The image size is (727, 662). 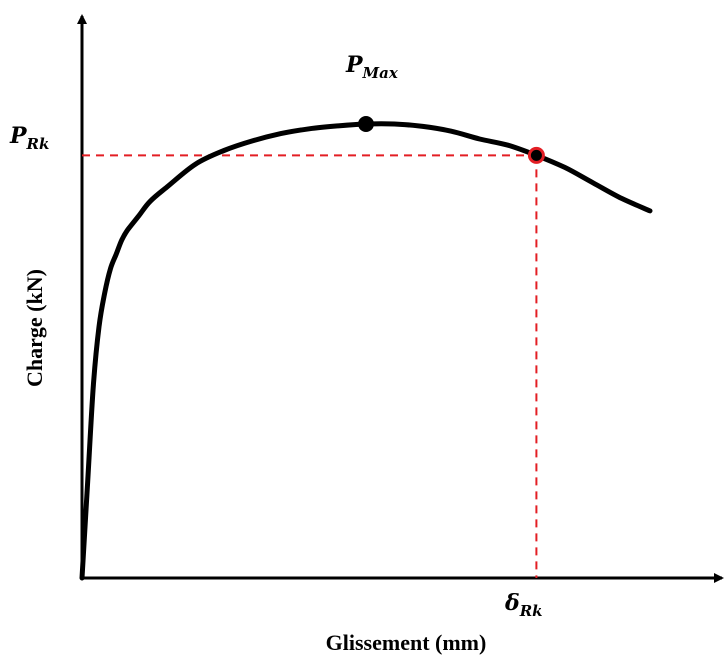 What do you see at coordinates (406, 642) in the screenshot?
I see `x-axis-label: Glissement (mm)` at bounding box center [406, 642].